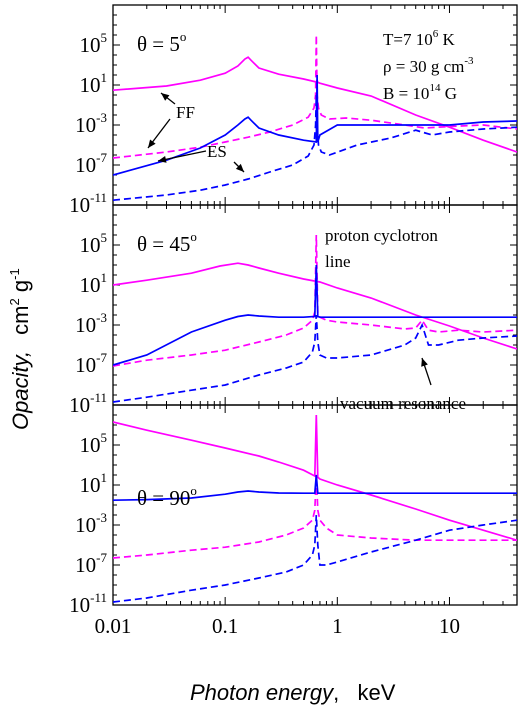 The image size is (524, 713). Describe the element at coordinates (293, 692) in the screenshot. I see `x-axis-title: Photon energy, keV` at that location.